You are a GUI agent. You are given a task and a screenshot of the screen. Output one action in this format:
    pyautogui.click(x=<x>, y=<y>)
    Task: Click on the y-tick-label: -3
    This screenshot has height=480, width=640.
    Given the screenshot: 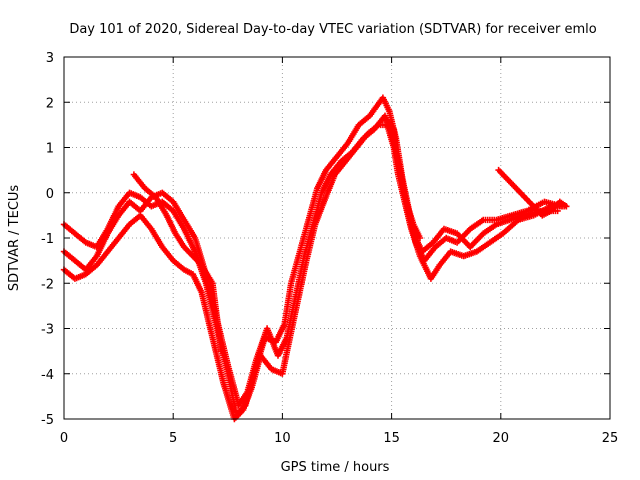 What is the action you would take?
    pyautogui.click(x=47, y=330)
    